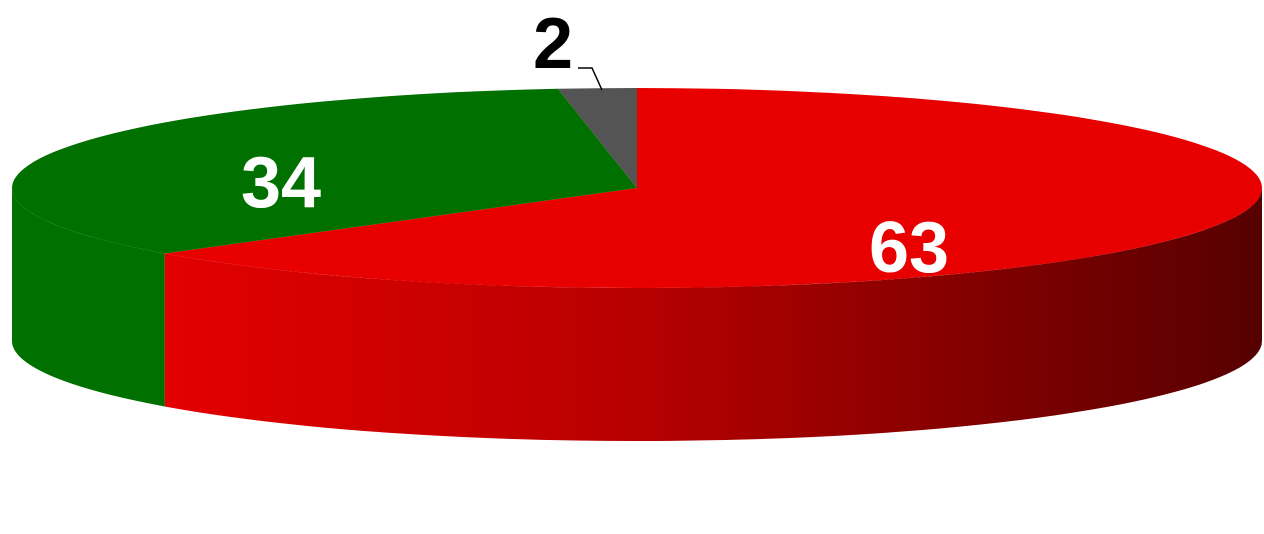 This screenshot has width=1264, height=534. Describe the element at coordinates (88, 297) in the screenshot. I see `pie-slice-34-side` at that location.